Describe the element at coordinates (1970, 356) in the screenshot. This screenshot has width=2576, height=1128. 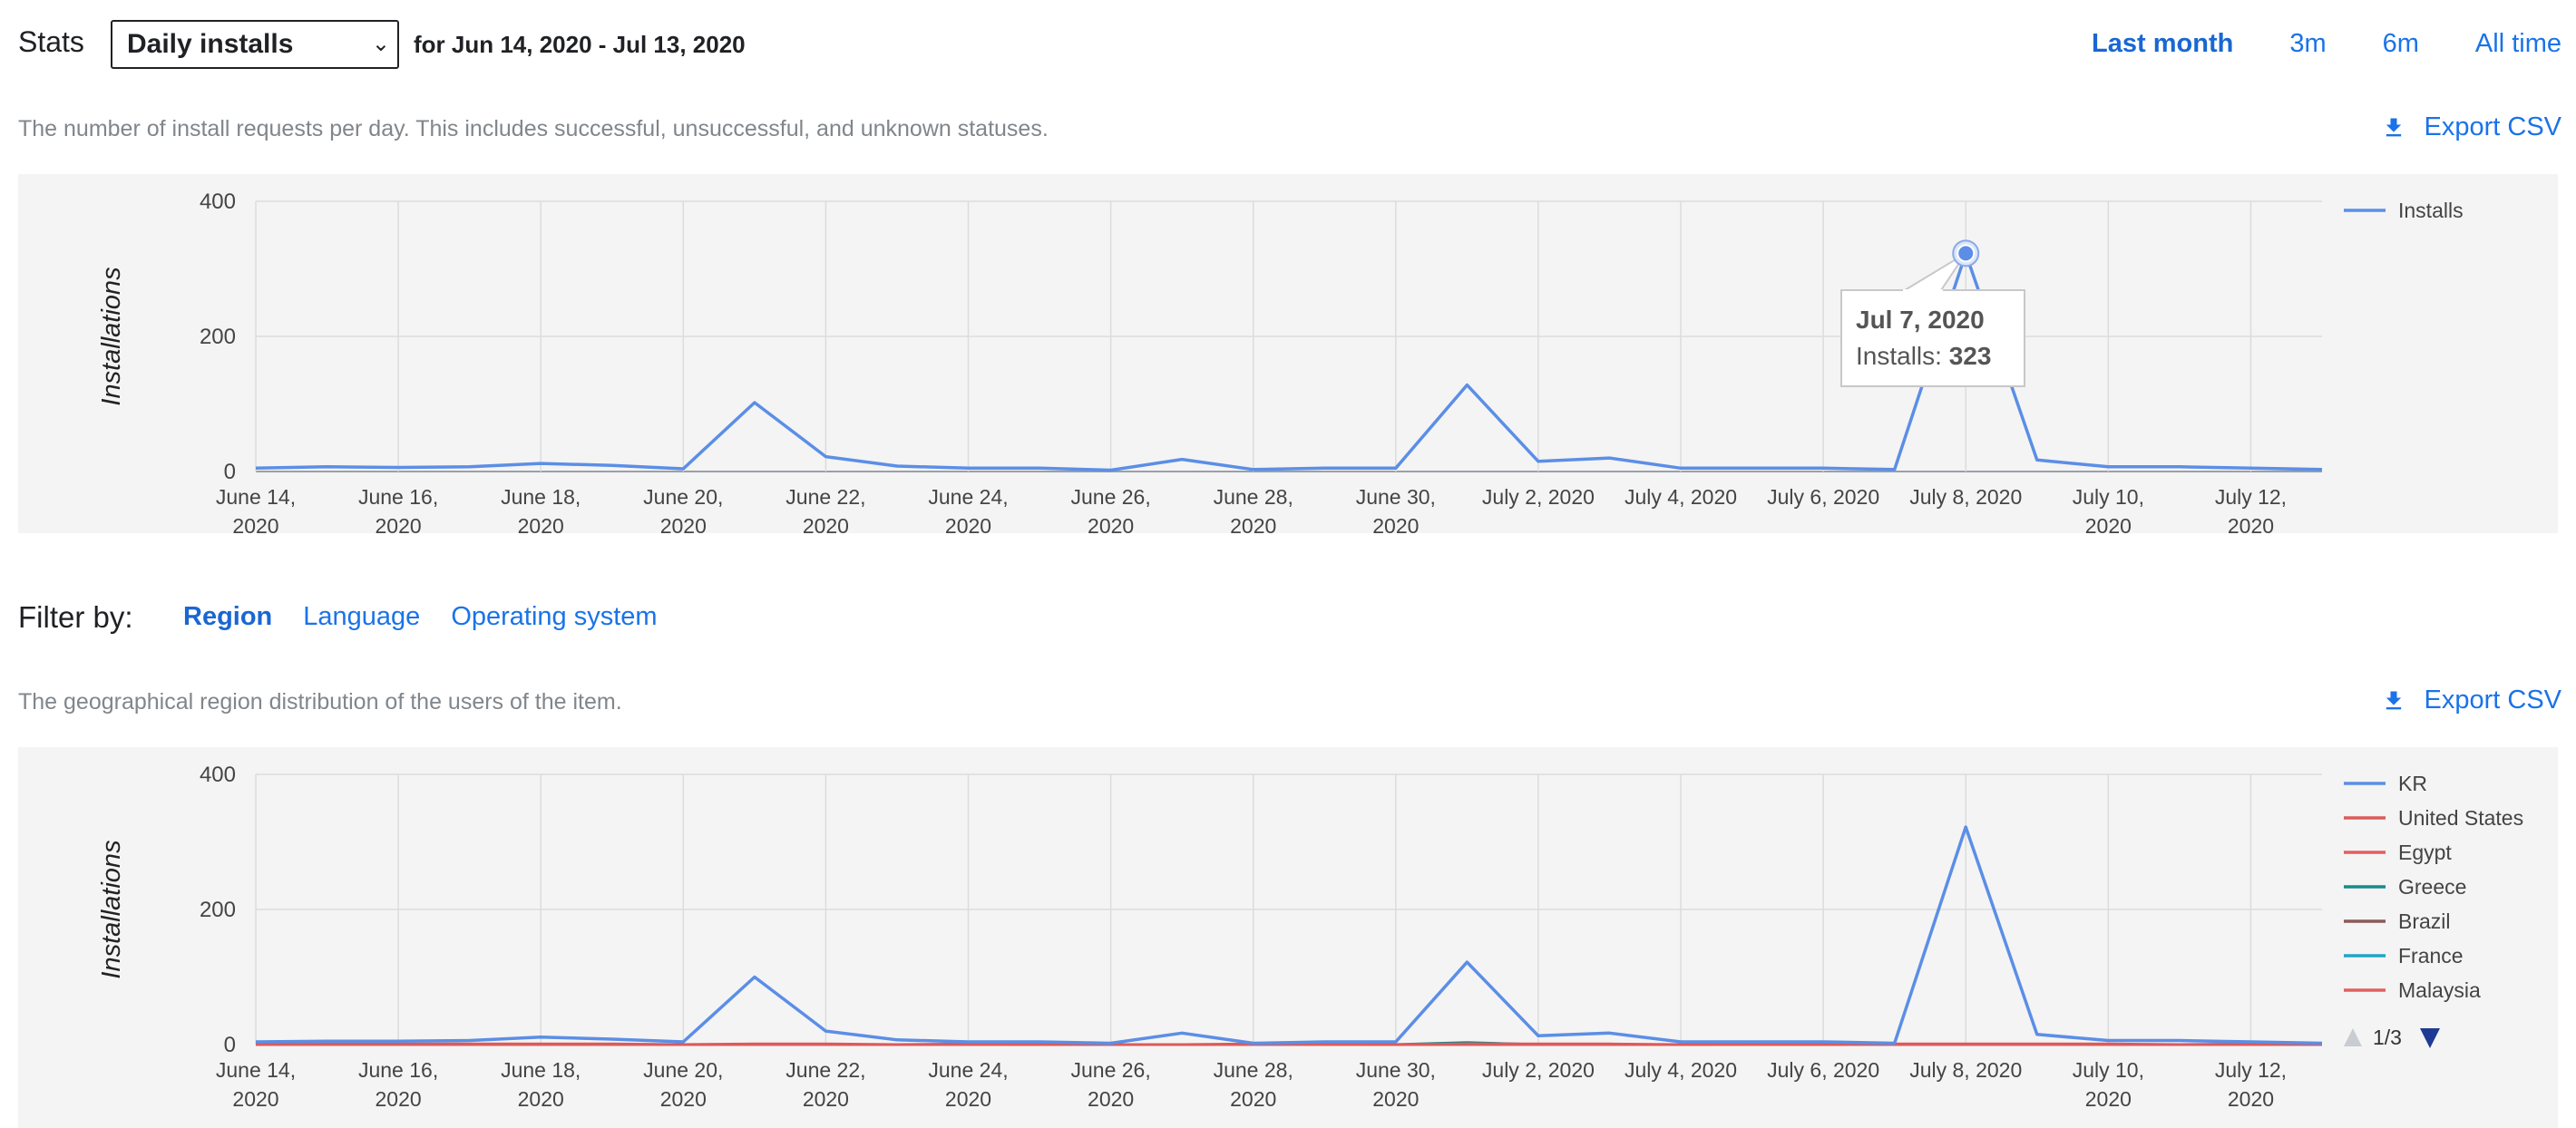
I see `tooltip-value-number: 323` at that location.